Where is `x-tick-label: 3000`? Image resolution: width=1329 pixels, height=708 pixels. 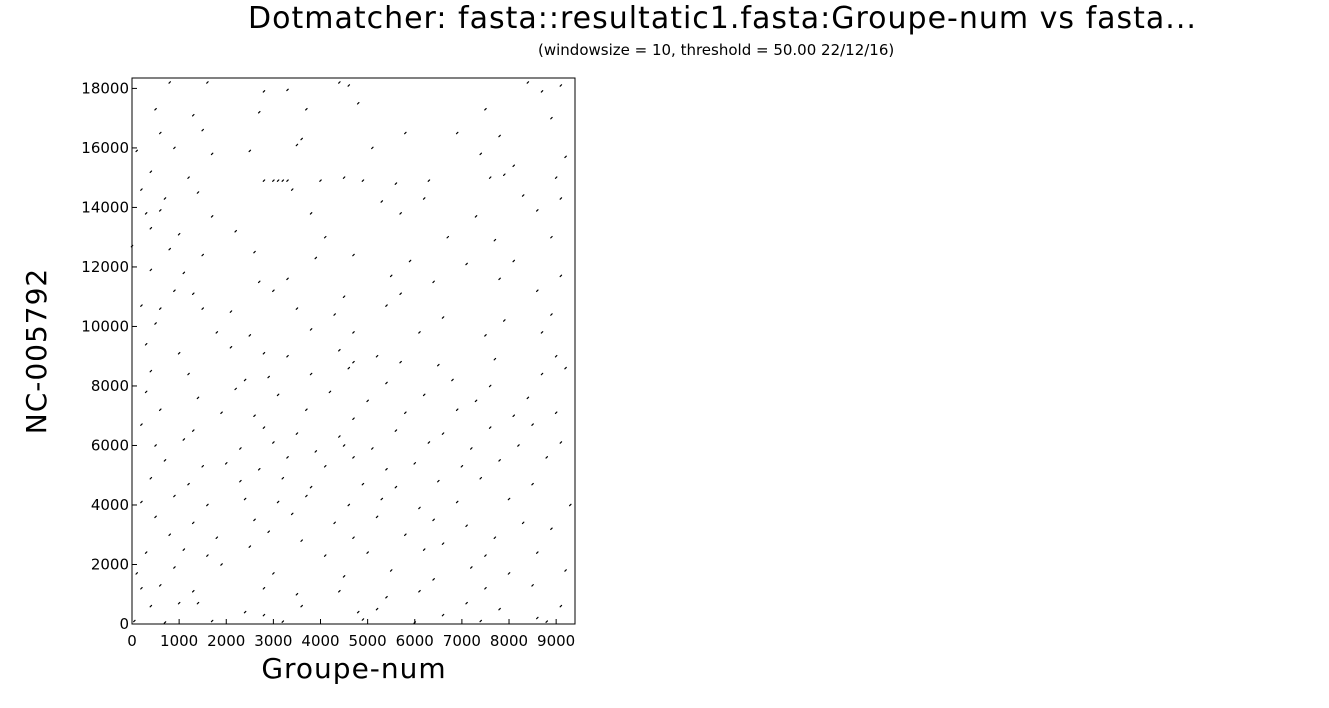
x-tick-label: 3000 is located at coordinates (273, 641).